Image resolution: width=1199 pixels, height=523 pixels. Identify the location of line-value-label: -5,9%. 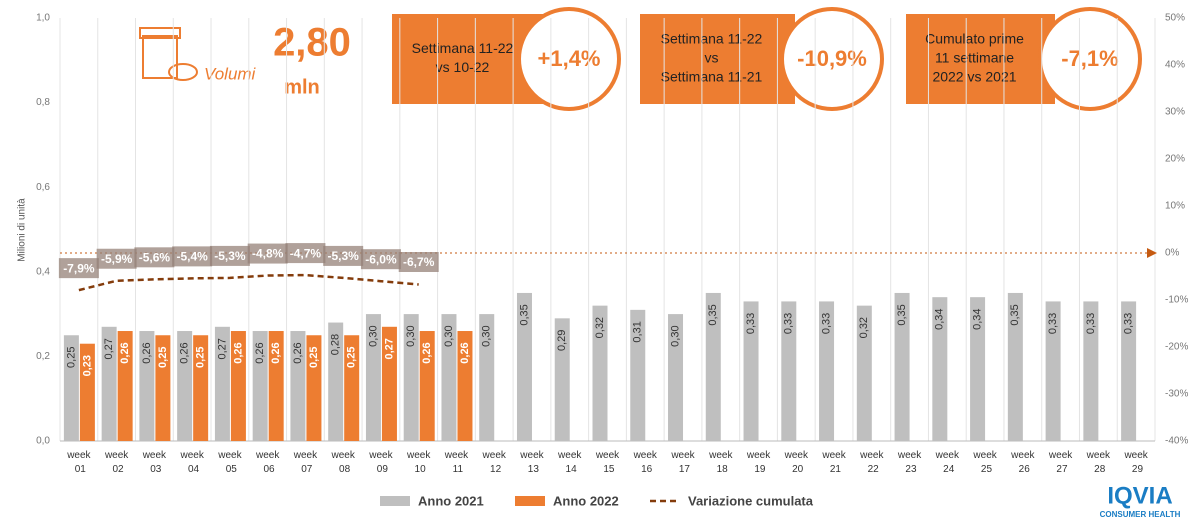
(117, 259).